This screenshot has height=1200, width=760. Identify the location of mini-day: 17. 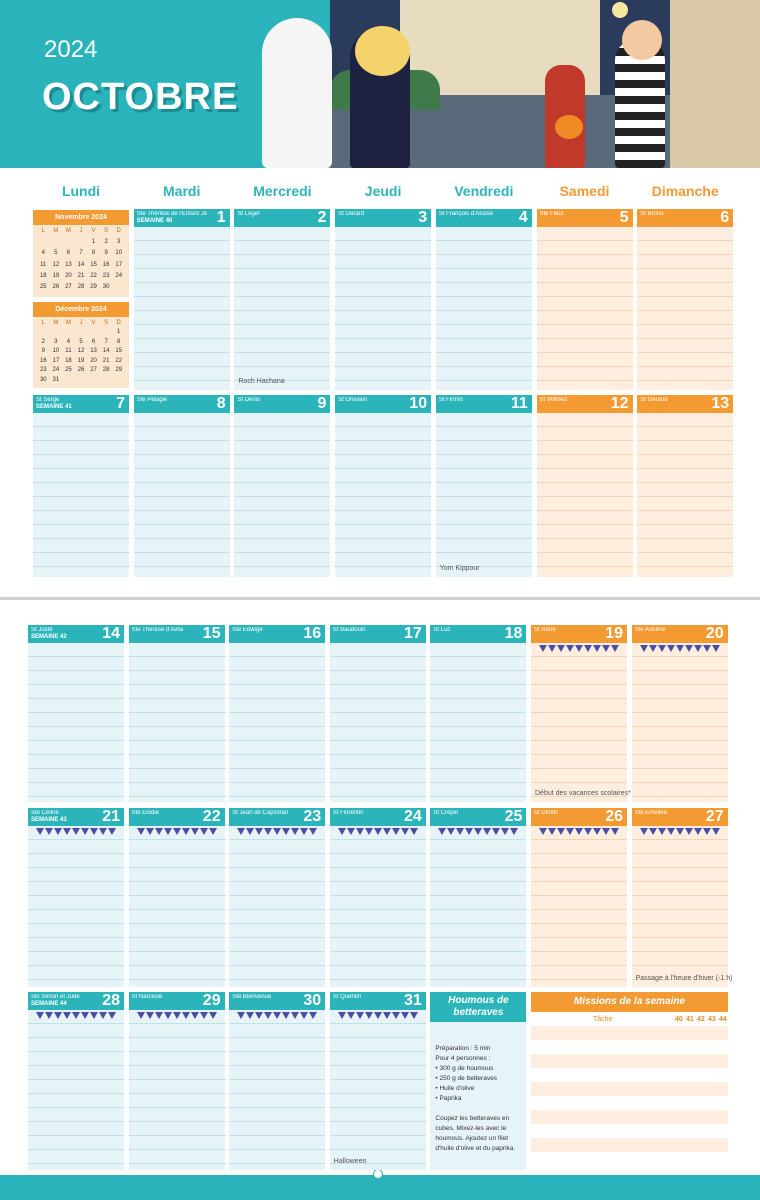
(56, 360).